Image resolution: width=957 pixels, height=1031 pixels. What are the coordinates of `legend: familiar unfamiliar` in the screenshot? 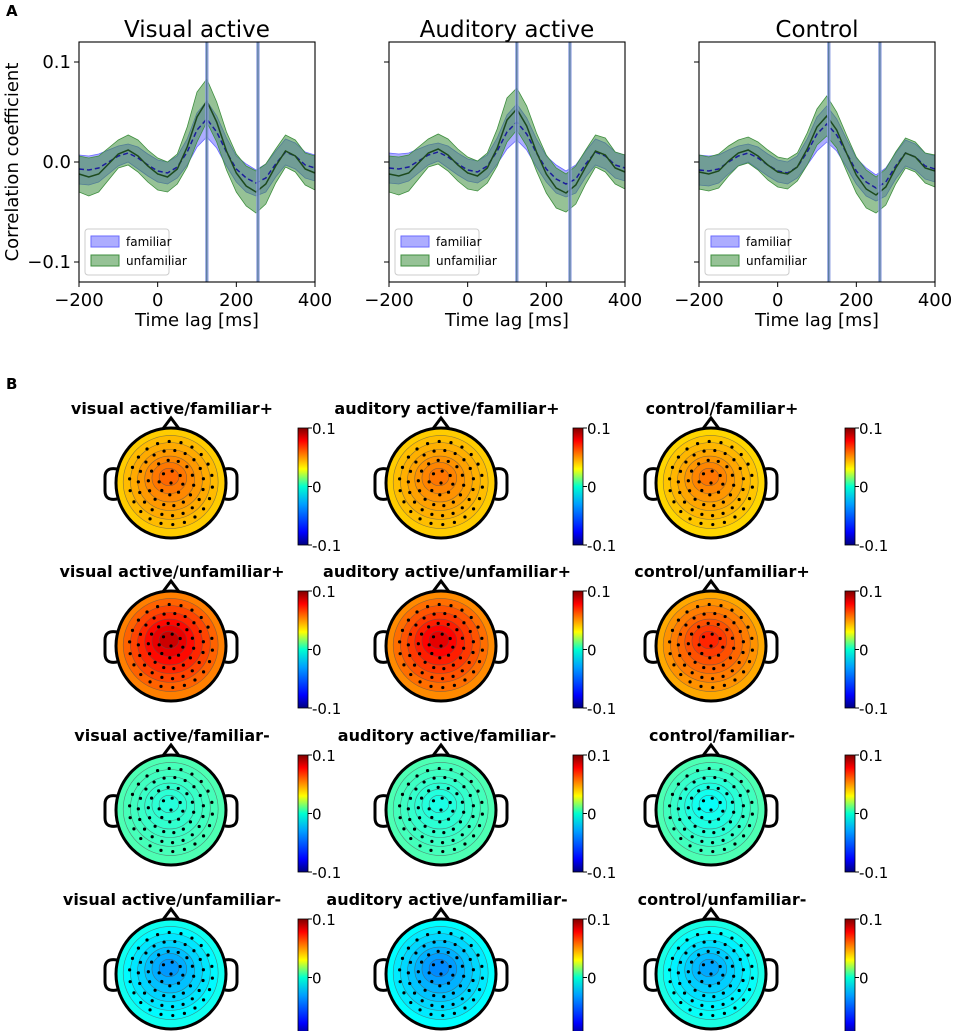 It's located at (755, 252).